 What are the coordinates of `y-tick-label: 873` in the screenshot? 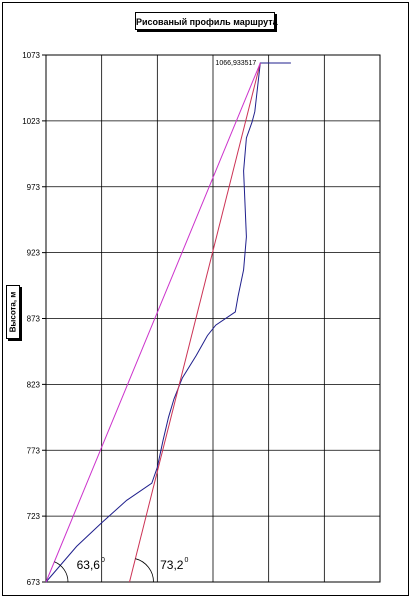 It's located at (34, 319).